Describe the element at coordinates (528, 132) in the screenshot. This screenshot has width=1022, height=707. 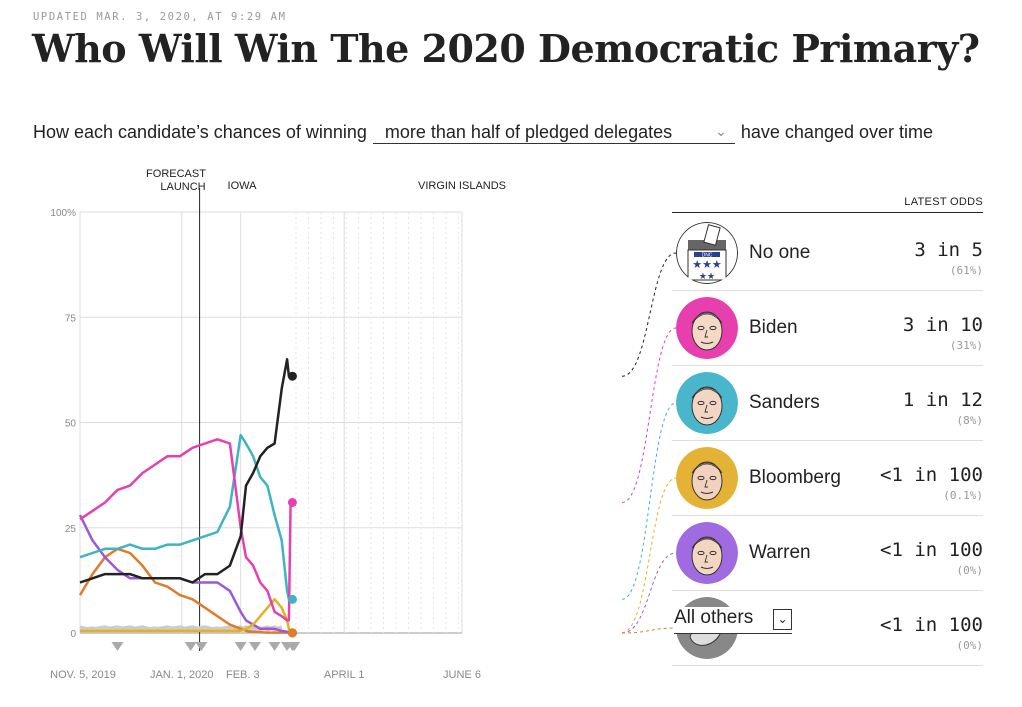
I see `outcome-dropdown-value: more than half of pledged delegates` at that location.